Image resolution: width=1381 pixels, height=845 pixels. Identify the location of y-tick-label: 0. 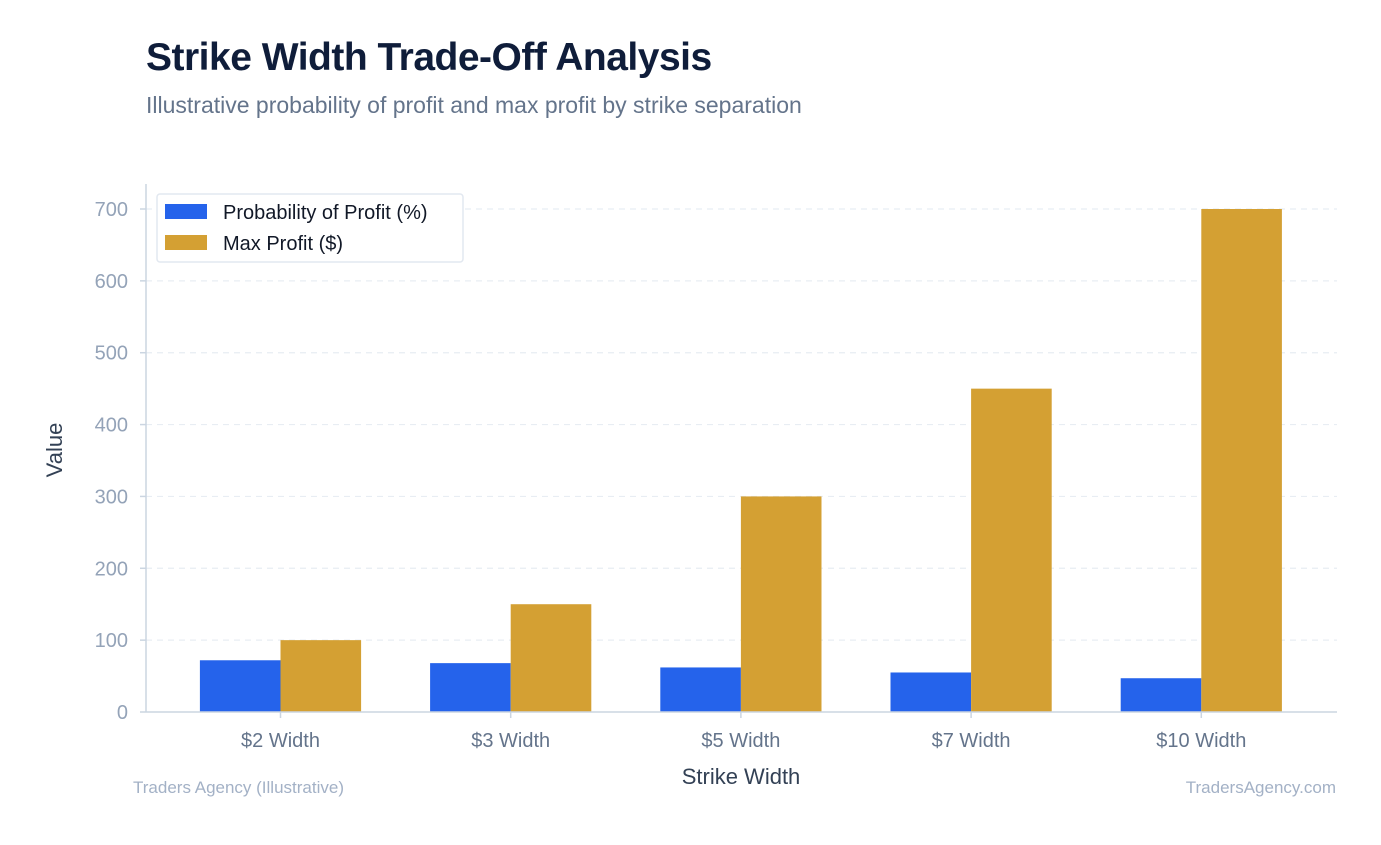
(122, 713).